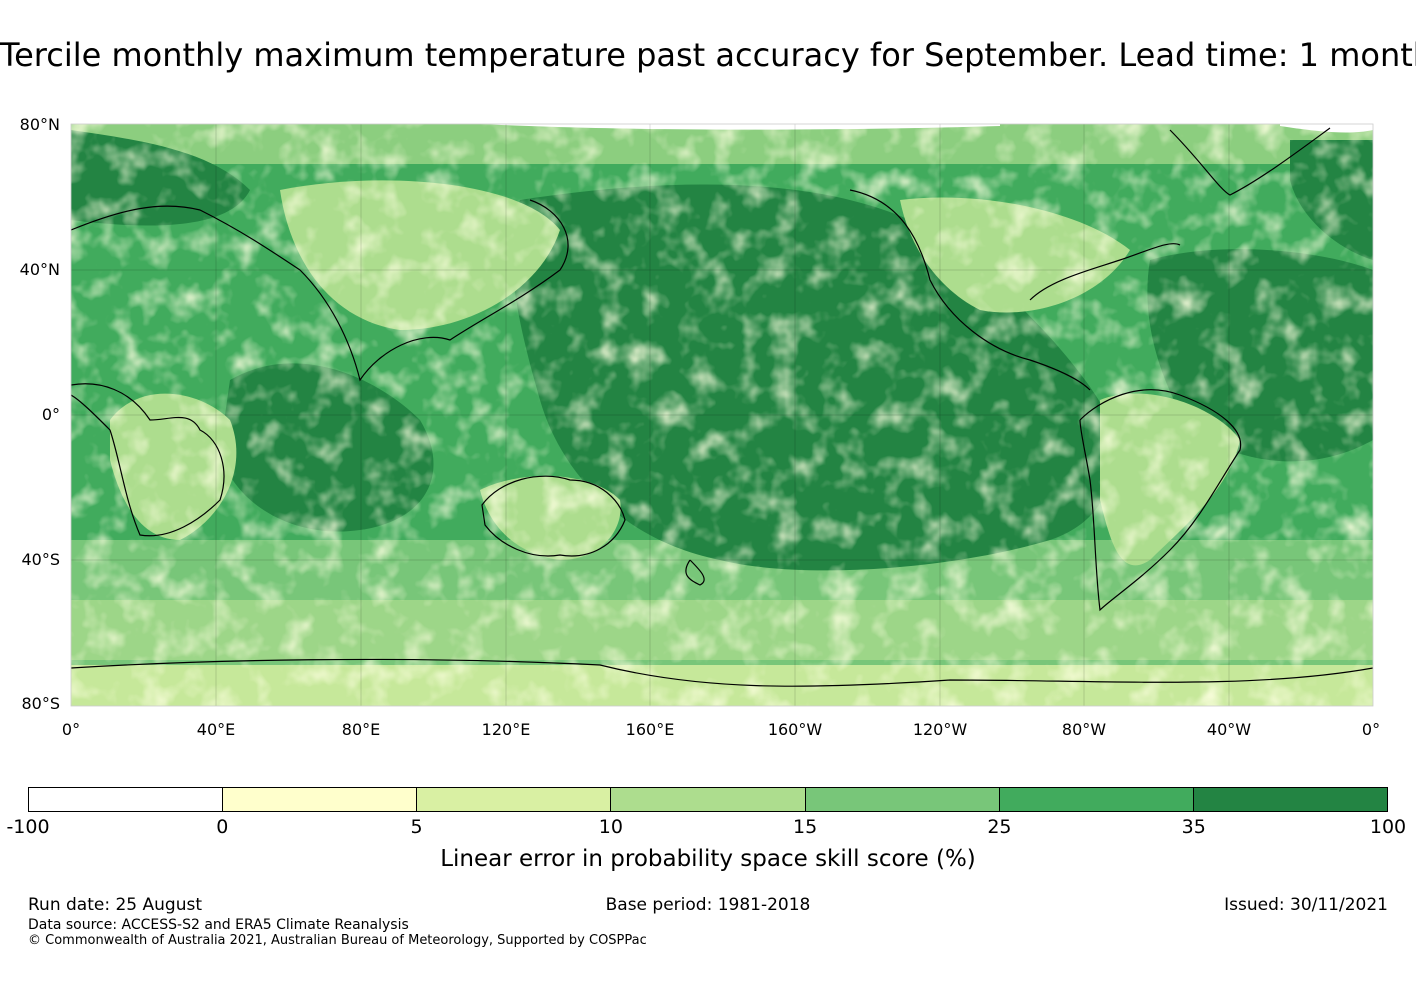 This screenshot has height=990, width=1416. I want to click on colorbar, so click(708, 799).